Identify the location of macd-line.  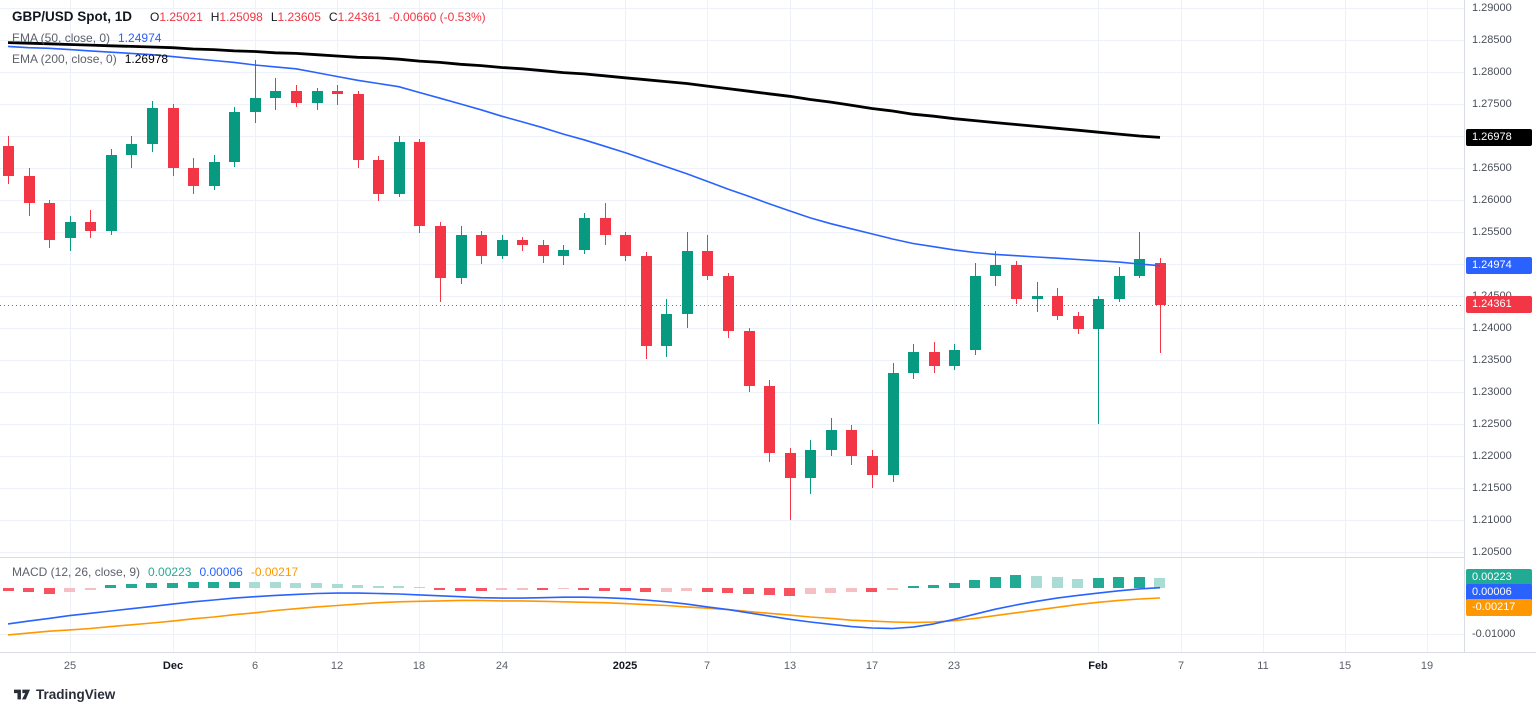
(584, 608).